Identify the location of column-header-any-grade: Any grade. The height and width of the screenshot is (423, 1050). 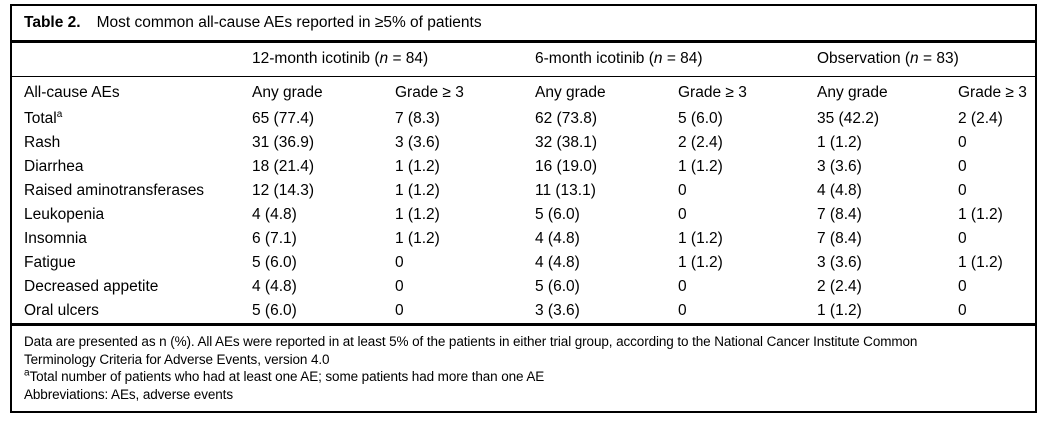
(852, 93).